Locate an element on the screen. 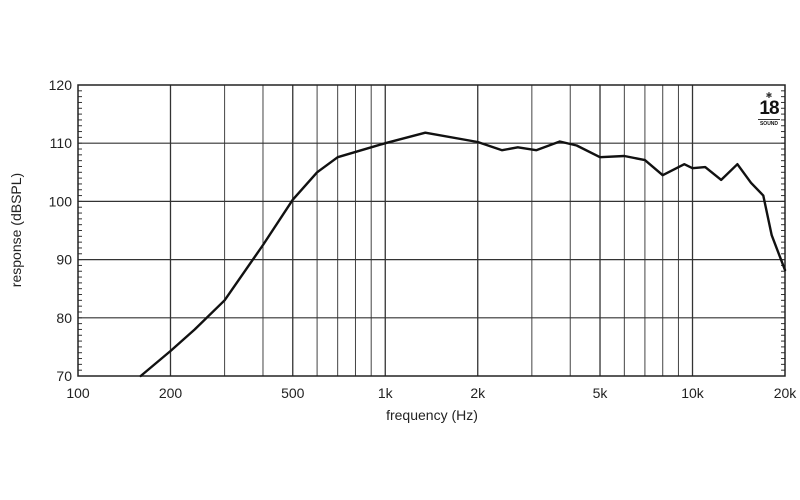 Image resolution: width=800 pixels, height=500 pixels. x-tick-label: 200 is located at coordinates (171, 393).